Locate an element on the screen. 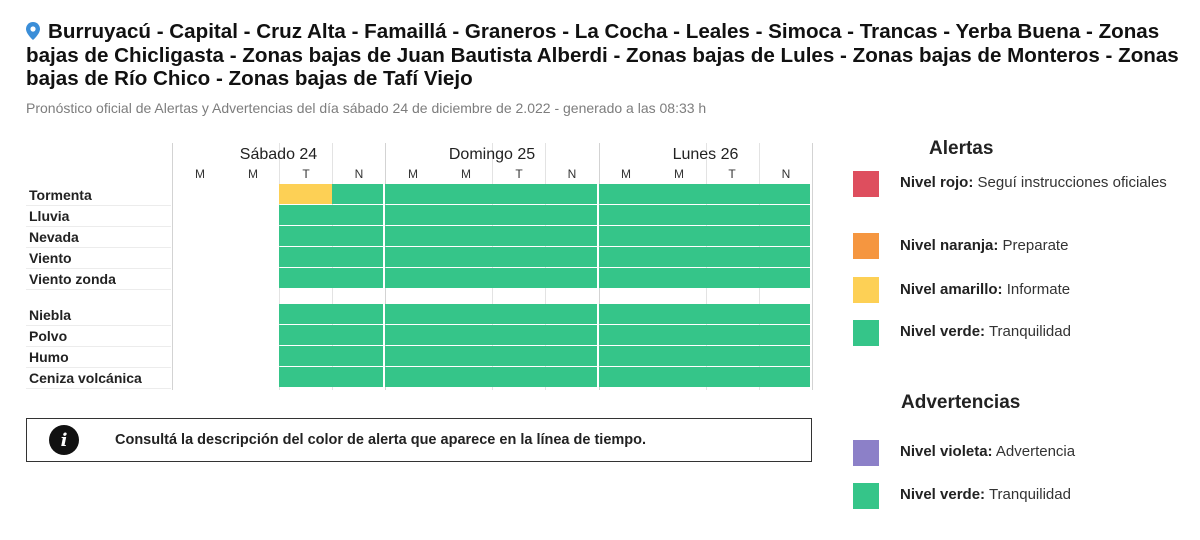  legend-desc: Advertencia is located at coordinates (1035, 451).